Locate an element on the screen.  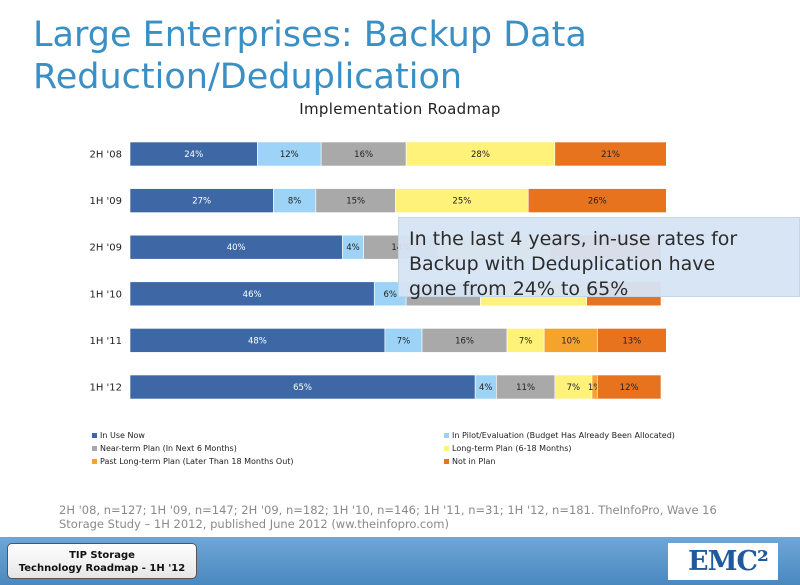
legend-label: Not in Plan is located at coordinates (474, 461).